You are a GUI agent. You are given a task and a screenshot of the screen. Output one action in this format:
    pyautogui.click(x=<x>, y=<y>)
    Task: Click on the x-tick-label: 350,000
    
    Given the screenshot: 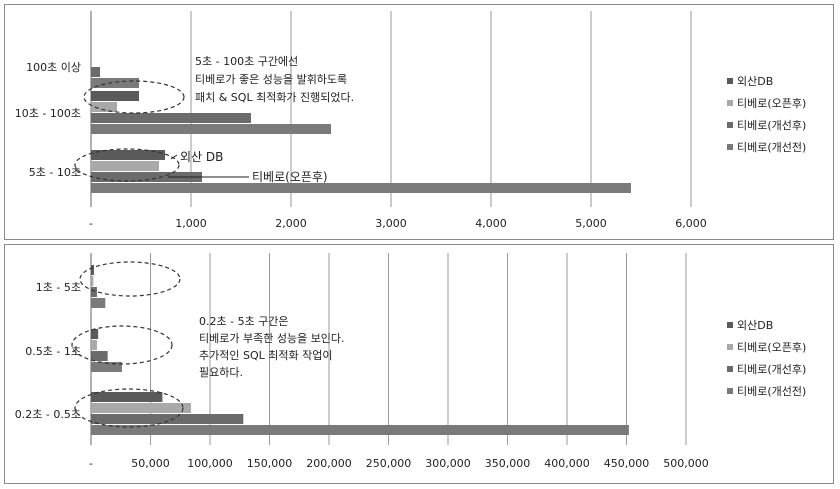 What is the action you would take?
    pyautogui.click(x=508, y=463)
    